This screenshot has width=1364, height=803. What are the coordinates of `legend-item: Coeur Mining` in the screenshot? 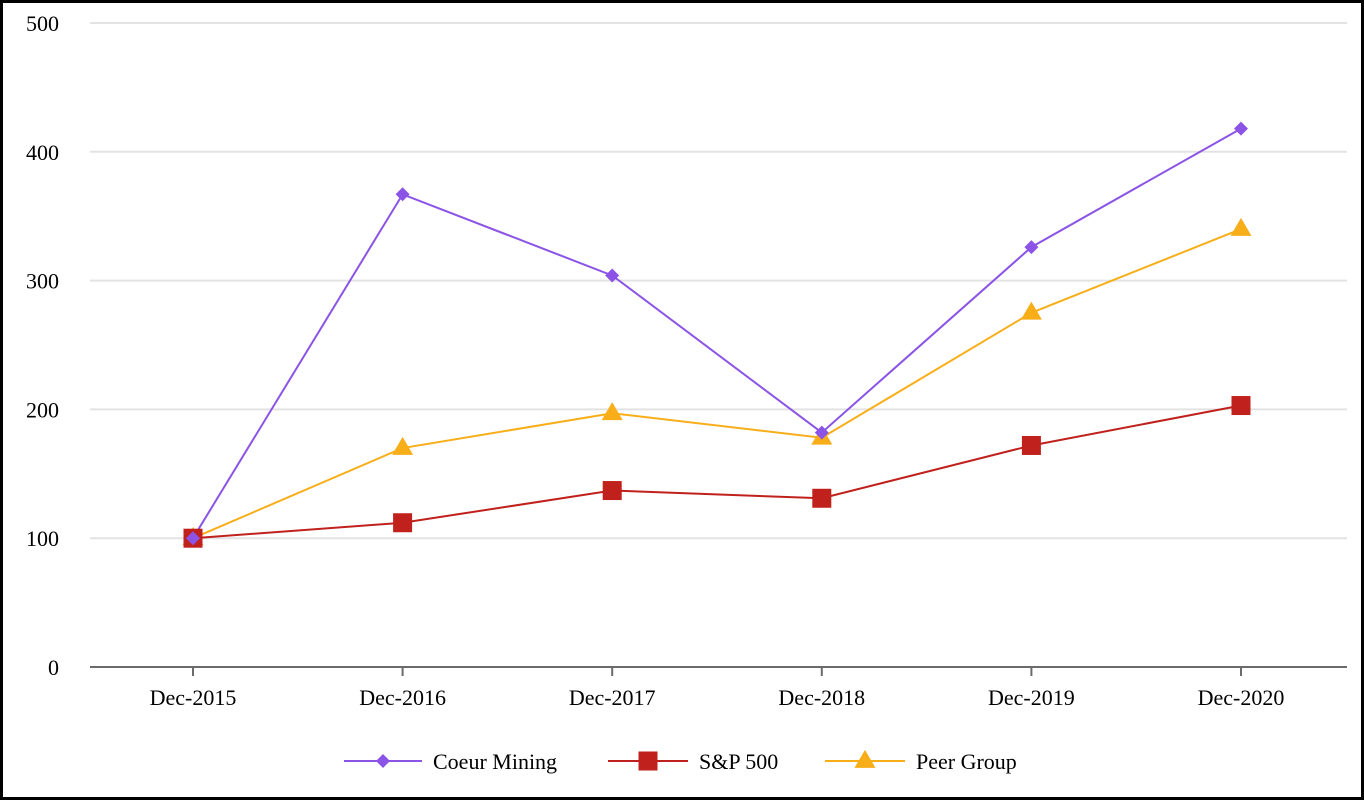 It's located at (450, 761).